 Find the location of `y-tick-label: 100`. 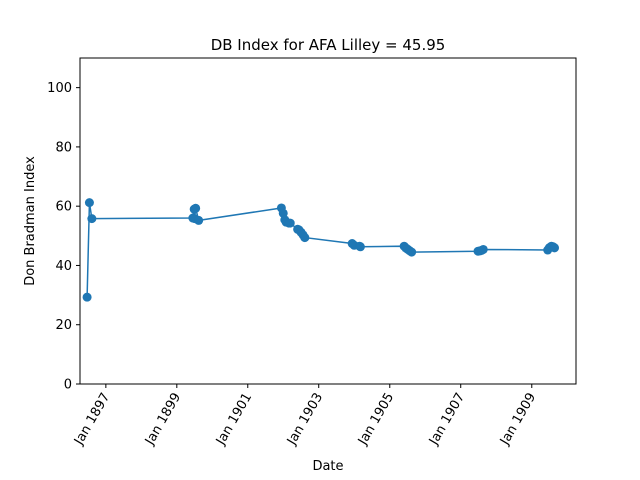

y-tick-label: 100 is located at coordinates (59, 88).